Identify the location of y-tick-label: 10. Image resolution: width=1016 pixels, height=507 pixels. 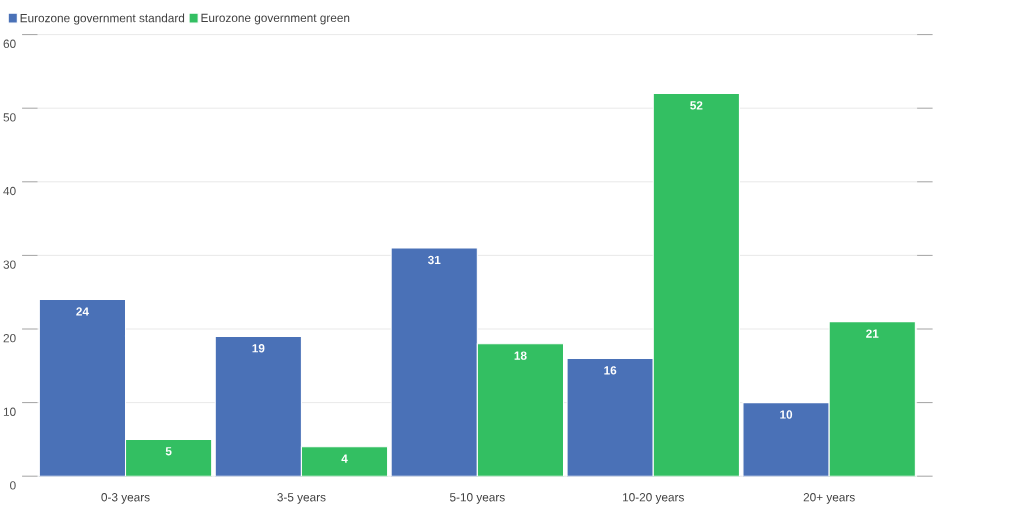
(9, 412).